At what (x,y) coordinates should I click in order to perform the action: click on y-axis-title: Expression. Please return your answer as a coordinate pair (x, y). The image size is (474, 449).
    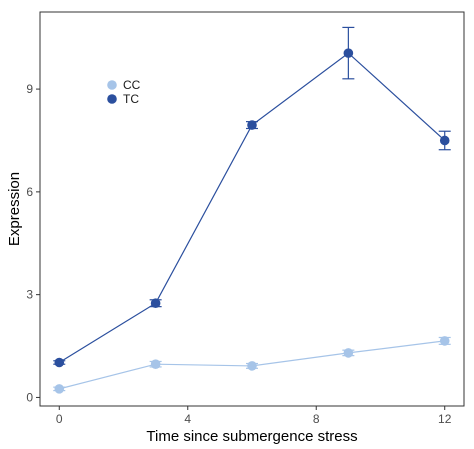
    Looking at the image, I should click on (14, 209).